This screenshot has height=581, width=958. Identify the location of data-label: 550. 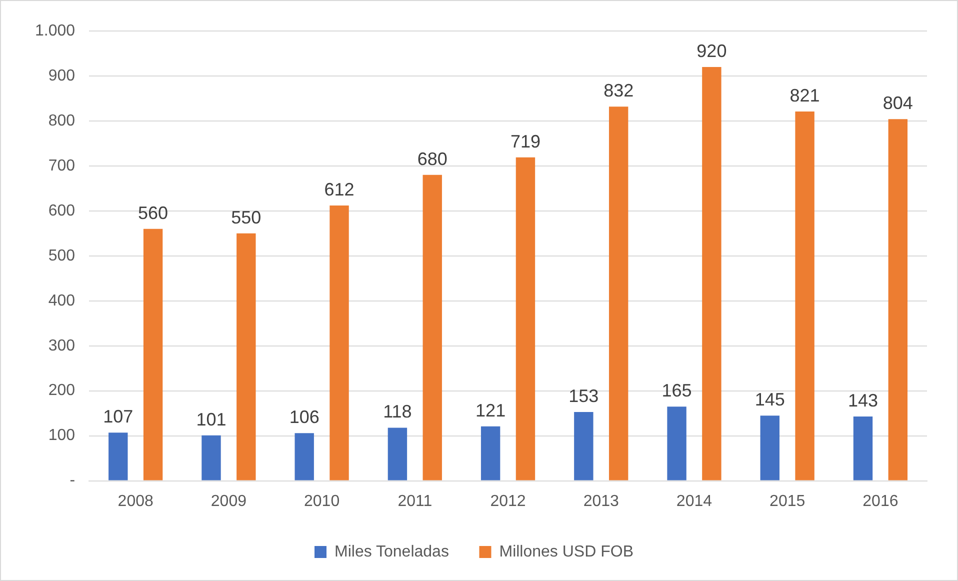
(246, 217).